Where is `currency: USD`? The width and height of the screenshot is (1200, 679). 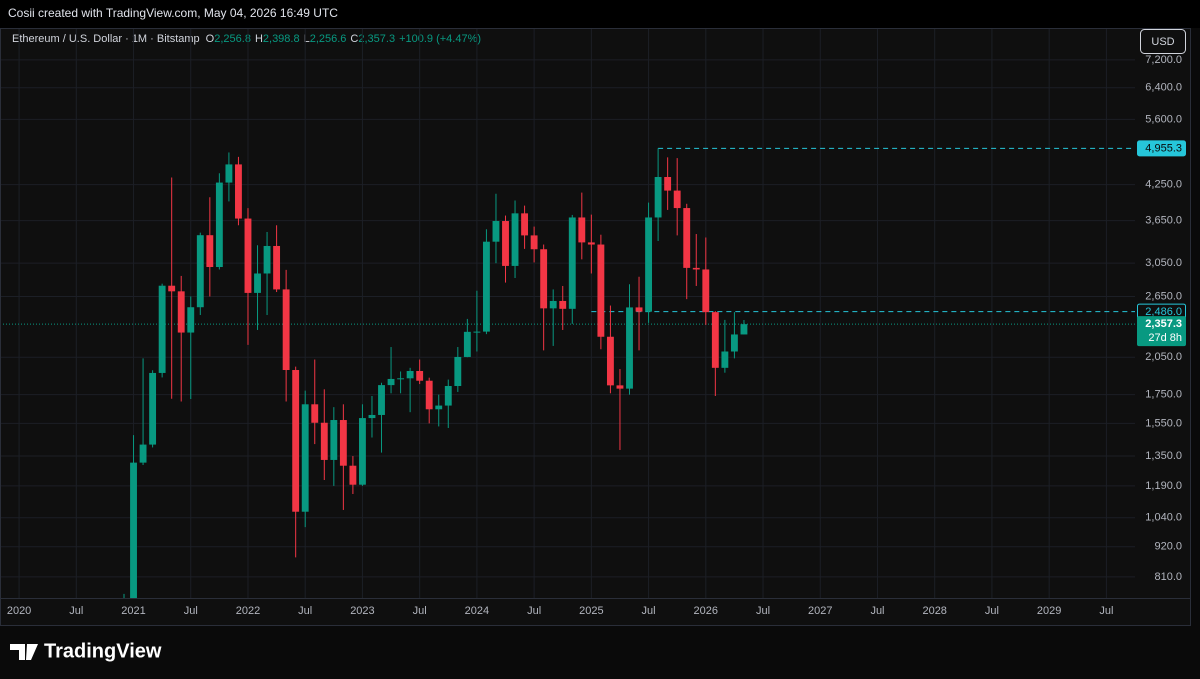 currency: USD is located at coordinates (1162, 42).